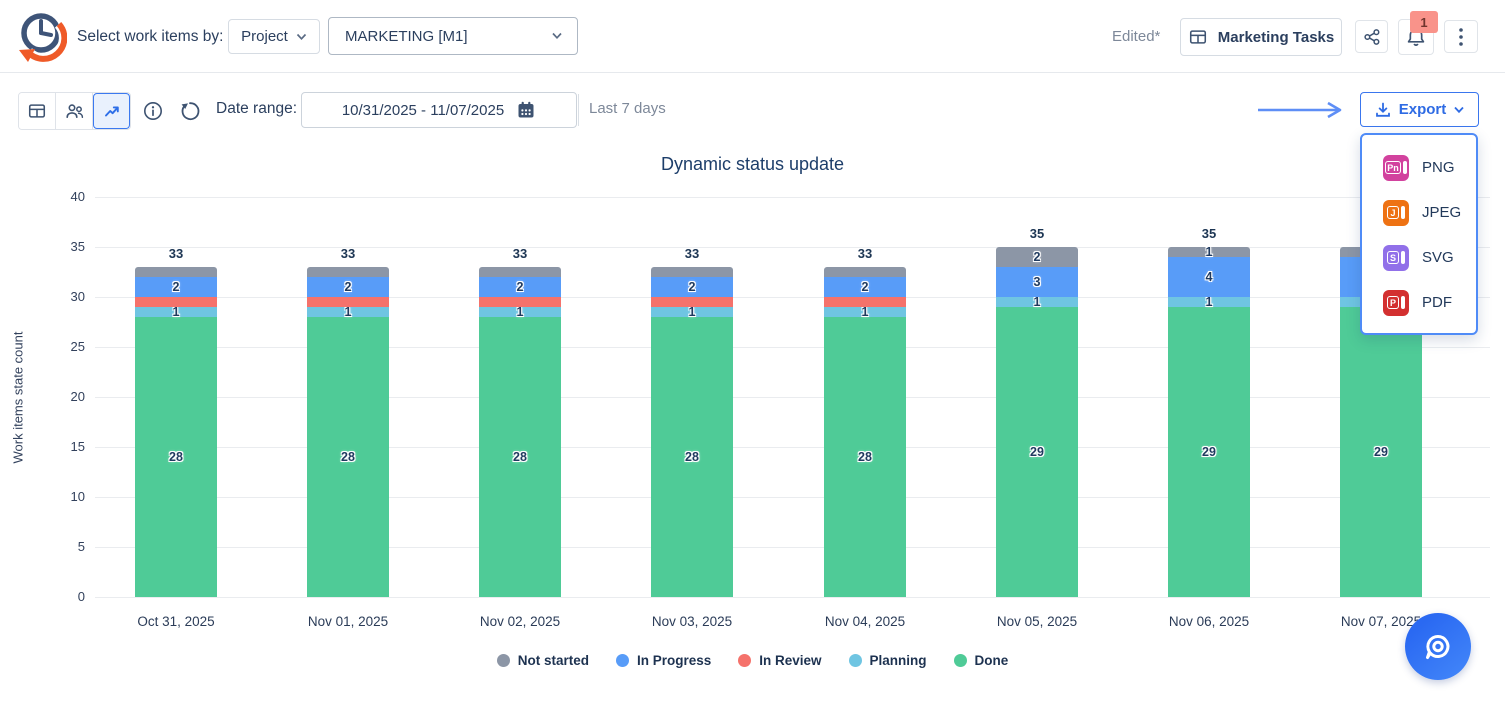 The image size is (1505, 711). I want to click on share-button, so click(1371, 36).